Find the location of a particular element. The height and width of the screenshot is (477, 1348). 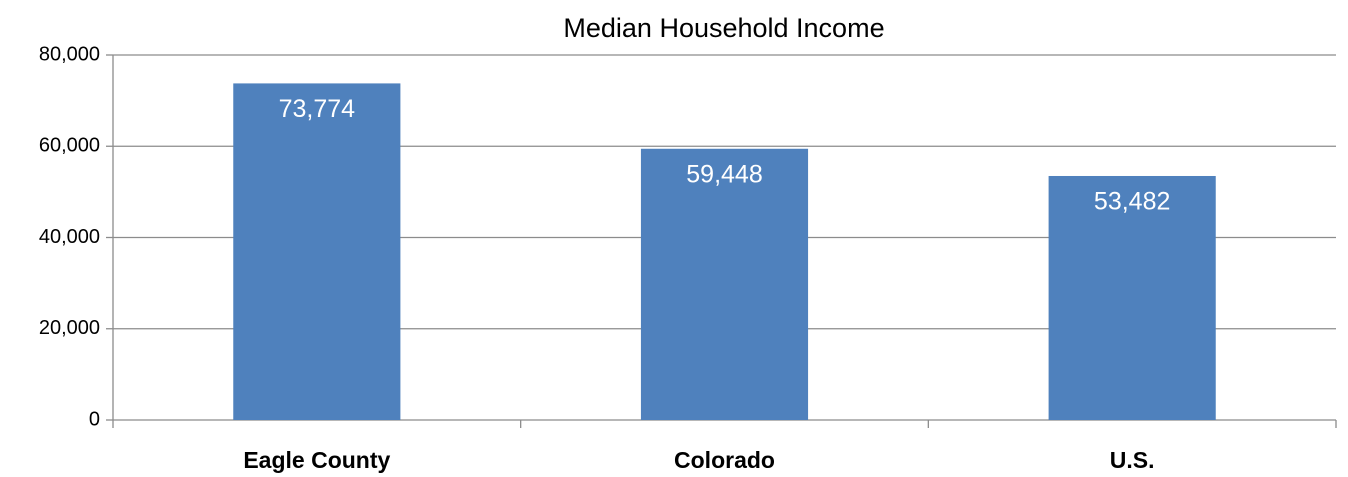

data-label: 53,482 is located at coordinates (1132, 202).